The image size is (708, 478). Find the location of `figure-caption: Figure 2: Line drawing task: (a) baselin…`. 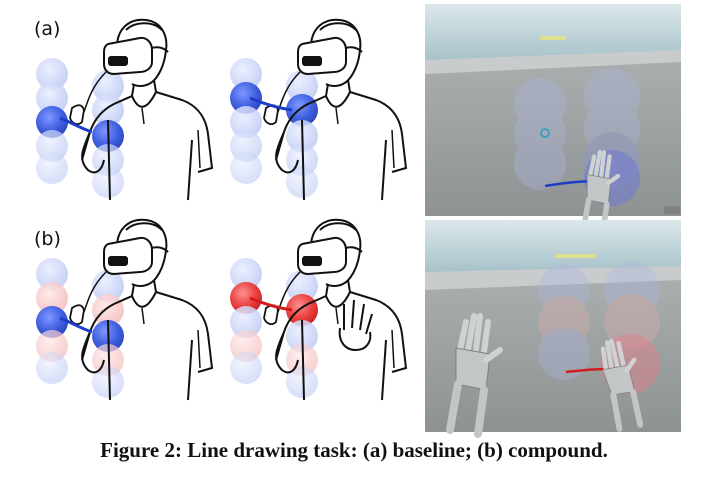

figure-caption: Figure 2: Line drawing task: (a) baselin… is located at coordinates (354, 450).